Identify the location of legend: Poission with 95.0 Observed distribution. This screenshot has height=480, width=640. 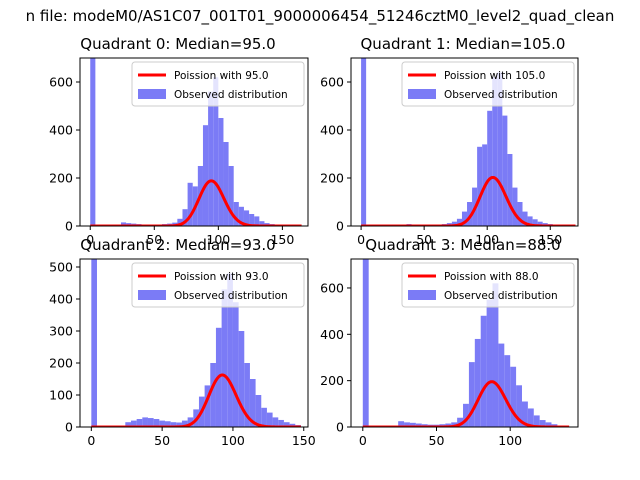
(218, 84).